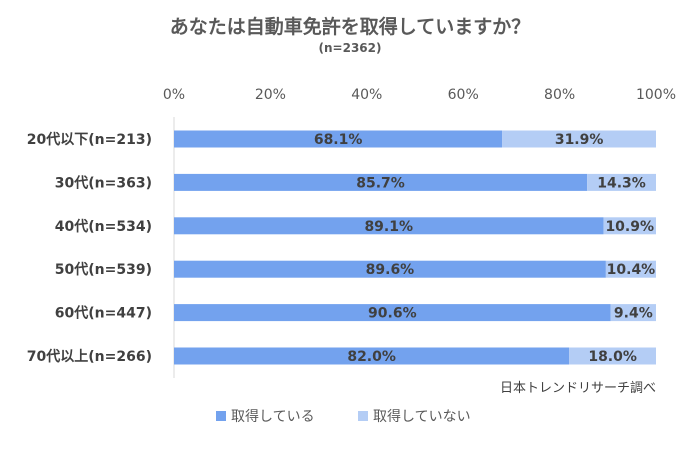 The image size is (700, 450). I want to click on category-label: 30代(n=363), so click(103, 182).